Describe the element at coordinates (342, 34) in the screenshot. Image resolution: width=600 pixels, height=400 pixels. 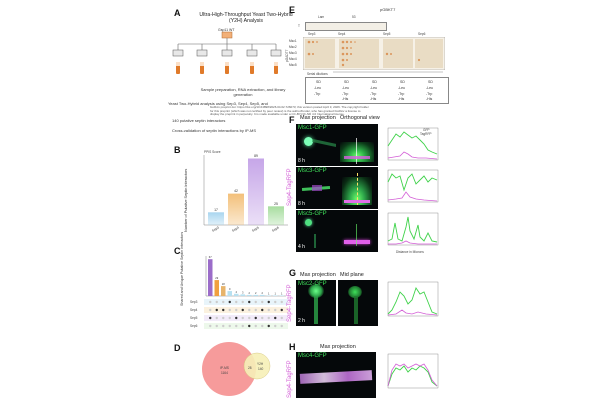
I see `panel-e-col-sep4: Sep4` at that location.